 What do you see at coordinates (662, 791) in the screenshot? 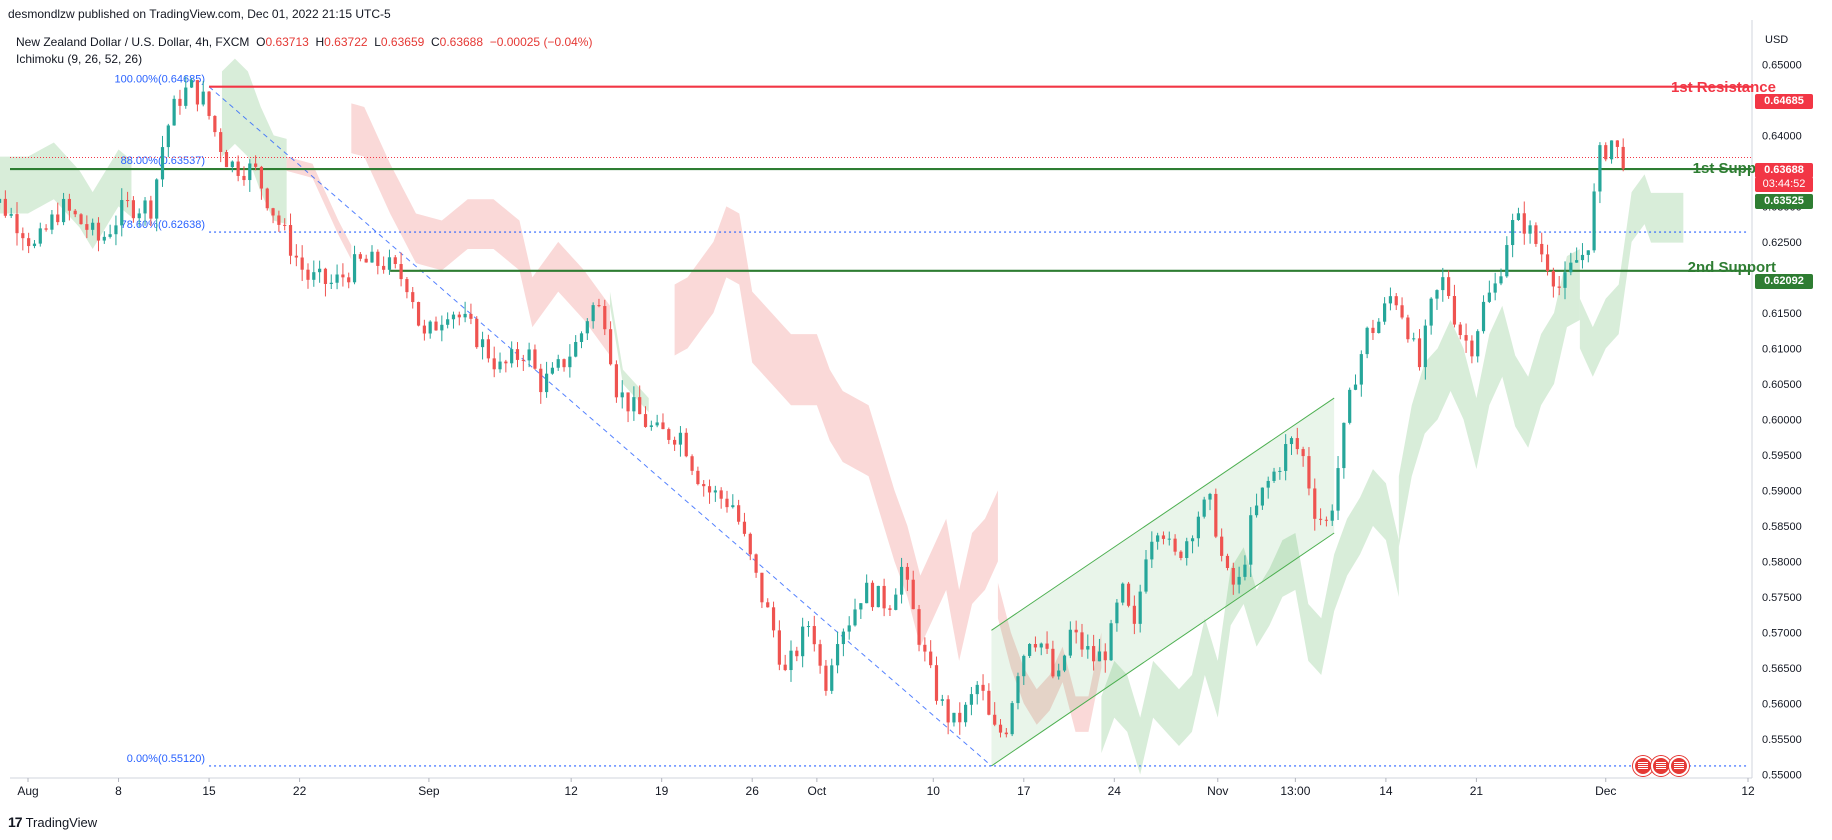
I see `x-tick-label: 19` at bounding box center [662, 791].